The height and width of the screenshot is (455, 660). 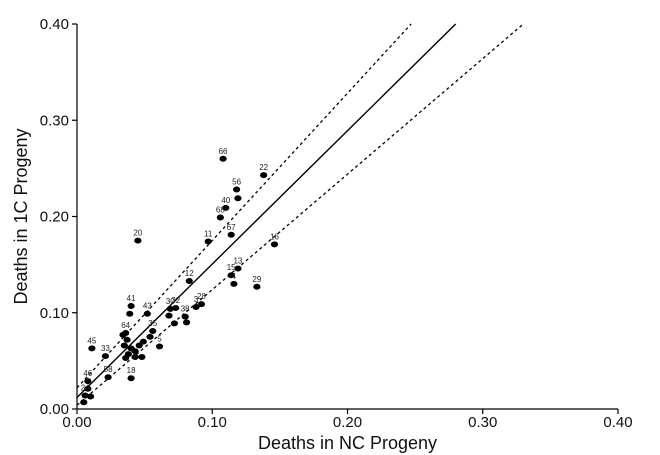 What do you see at coordinates (236, 182) in the screenshot?
I see `data-point-label: 56` at bounding box center [236, 182].